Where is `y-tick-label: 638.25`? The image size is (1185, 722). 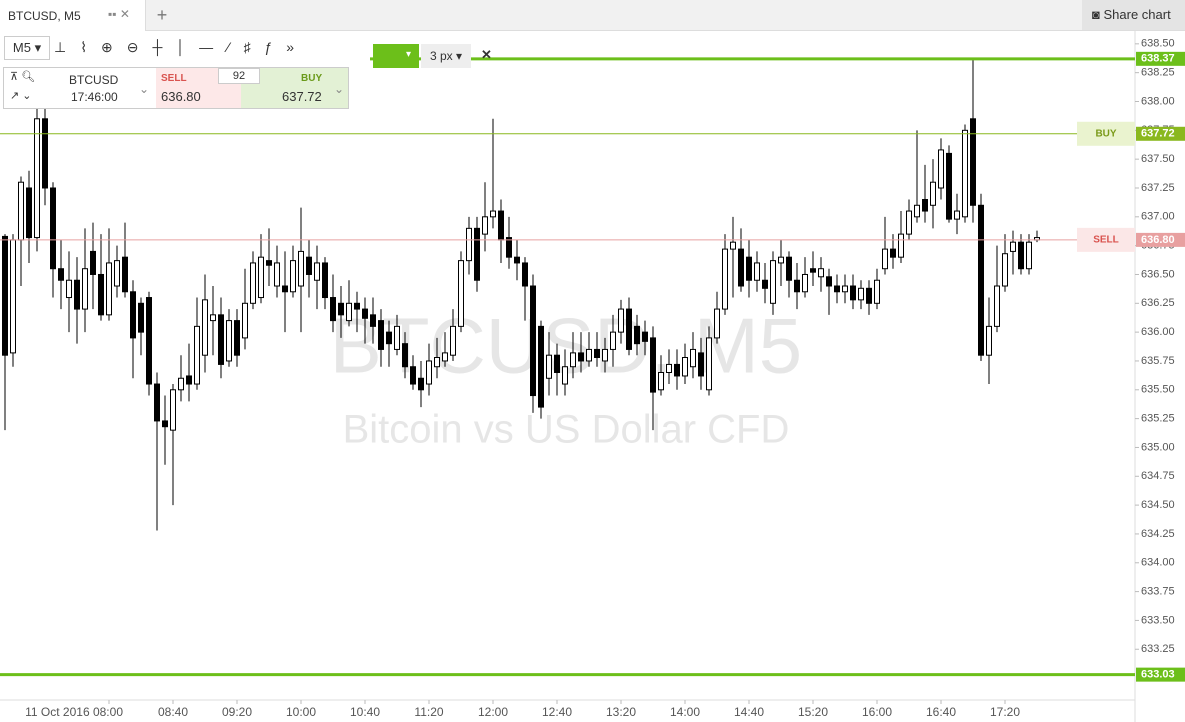 y-tick-label: 638.25 is located at coordinates (1158, 73).